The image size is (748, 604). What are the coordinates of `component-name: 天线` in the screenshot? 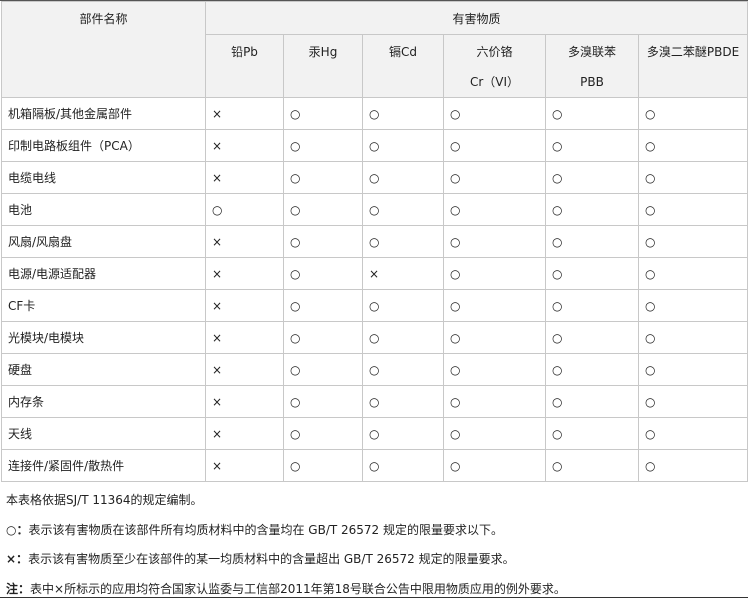 It's located at (104, 434).